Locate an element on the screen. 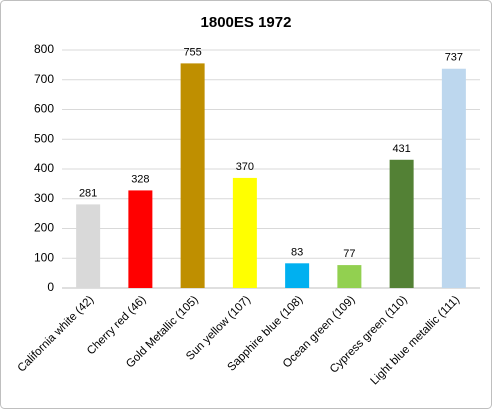  y-tick-label: 0 is located at coordinates (50, 287).